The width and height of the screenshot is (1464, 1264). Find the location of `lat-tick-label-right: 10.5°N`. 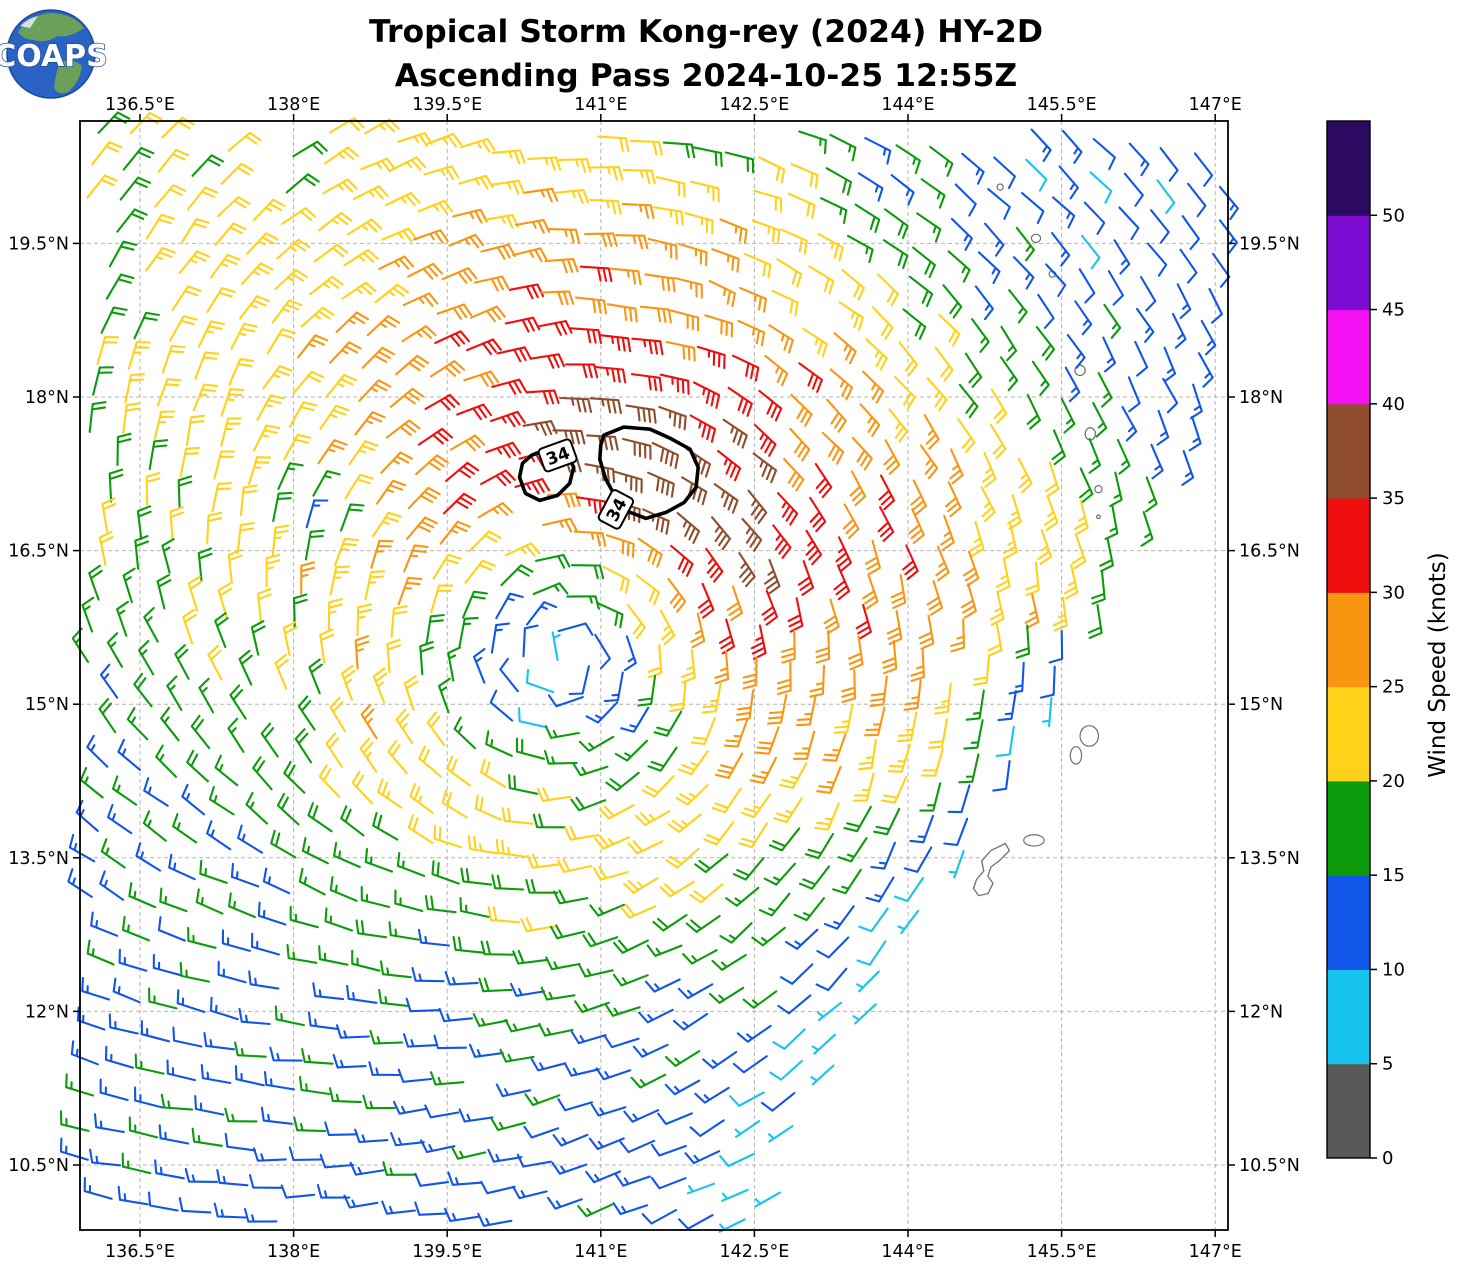

lat-tick-label-right: 10.5°N is located at coordinates (1269, 1166).